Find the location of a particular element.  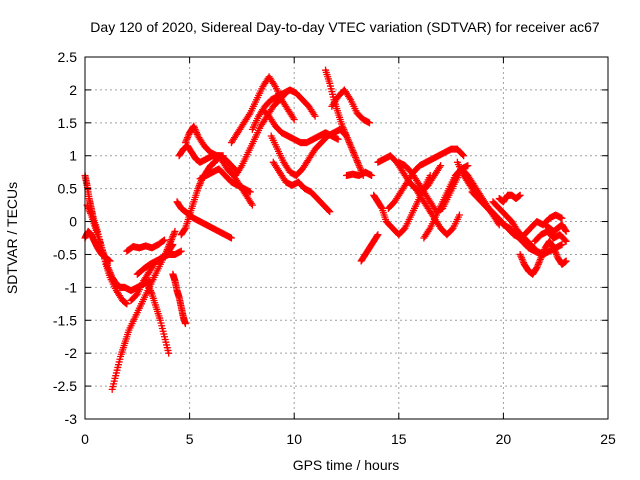

y-tick-label: 0 is located at coordinates (73, 222).